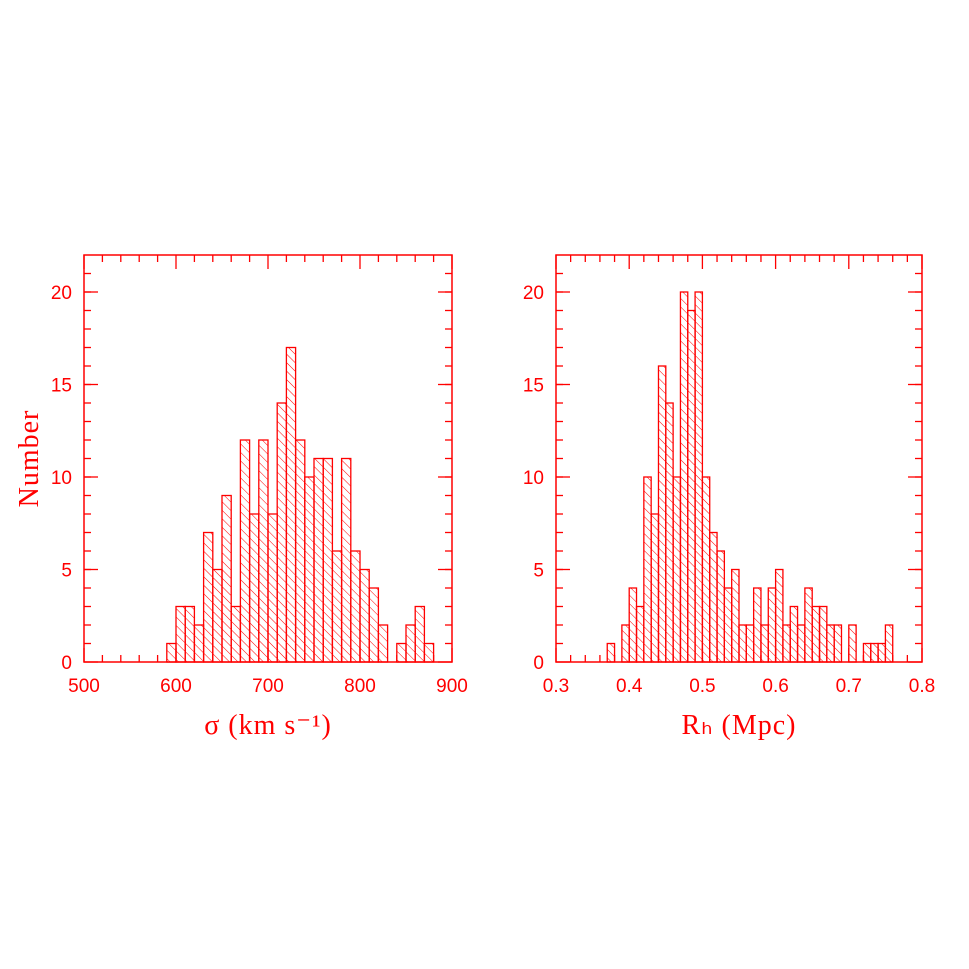 This screenshot has height=969, width=969. What do you see at coordinates (360, 686) in the screenshot?
I see `x-tick-label: 800` at bounding box center [360, 686].